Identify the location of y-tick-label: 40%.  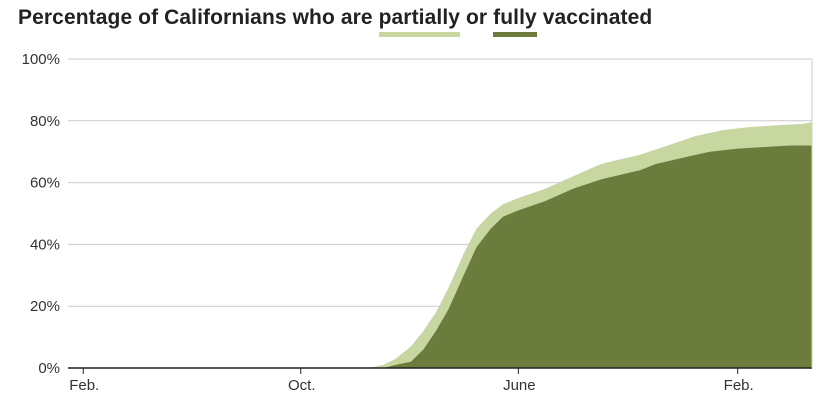
(45, 244).